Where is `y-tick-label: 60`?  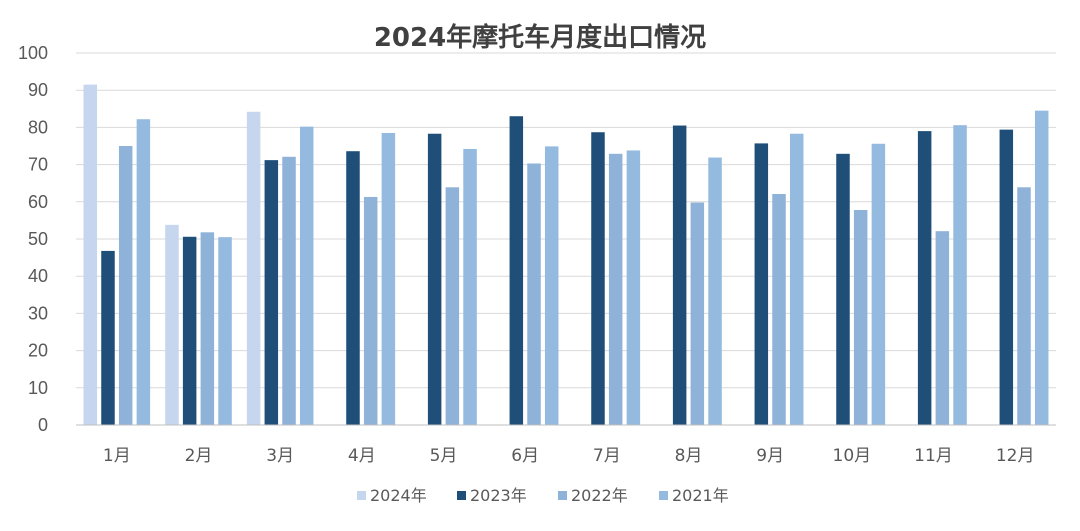
y-tick-label: 60 is located at coordinates (38, 202).